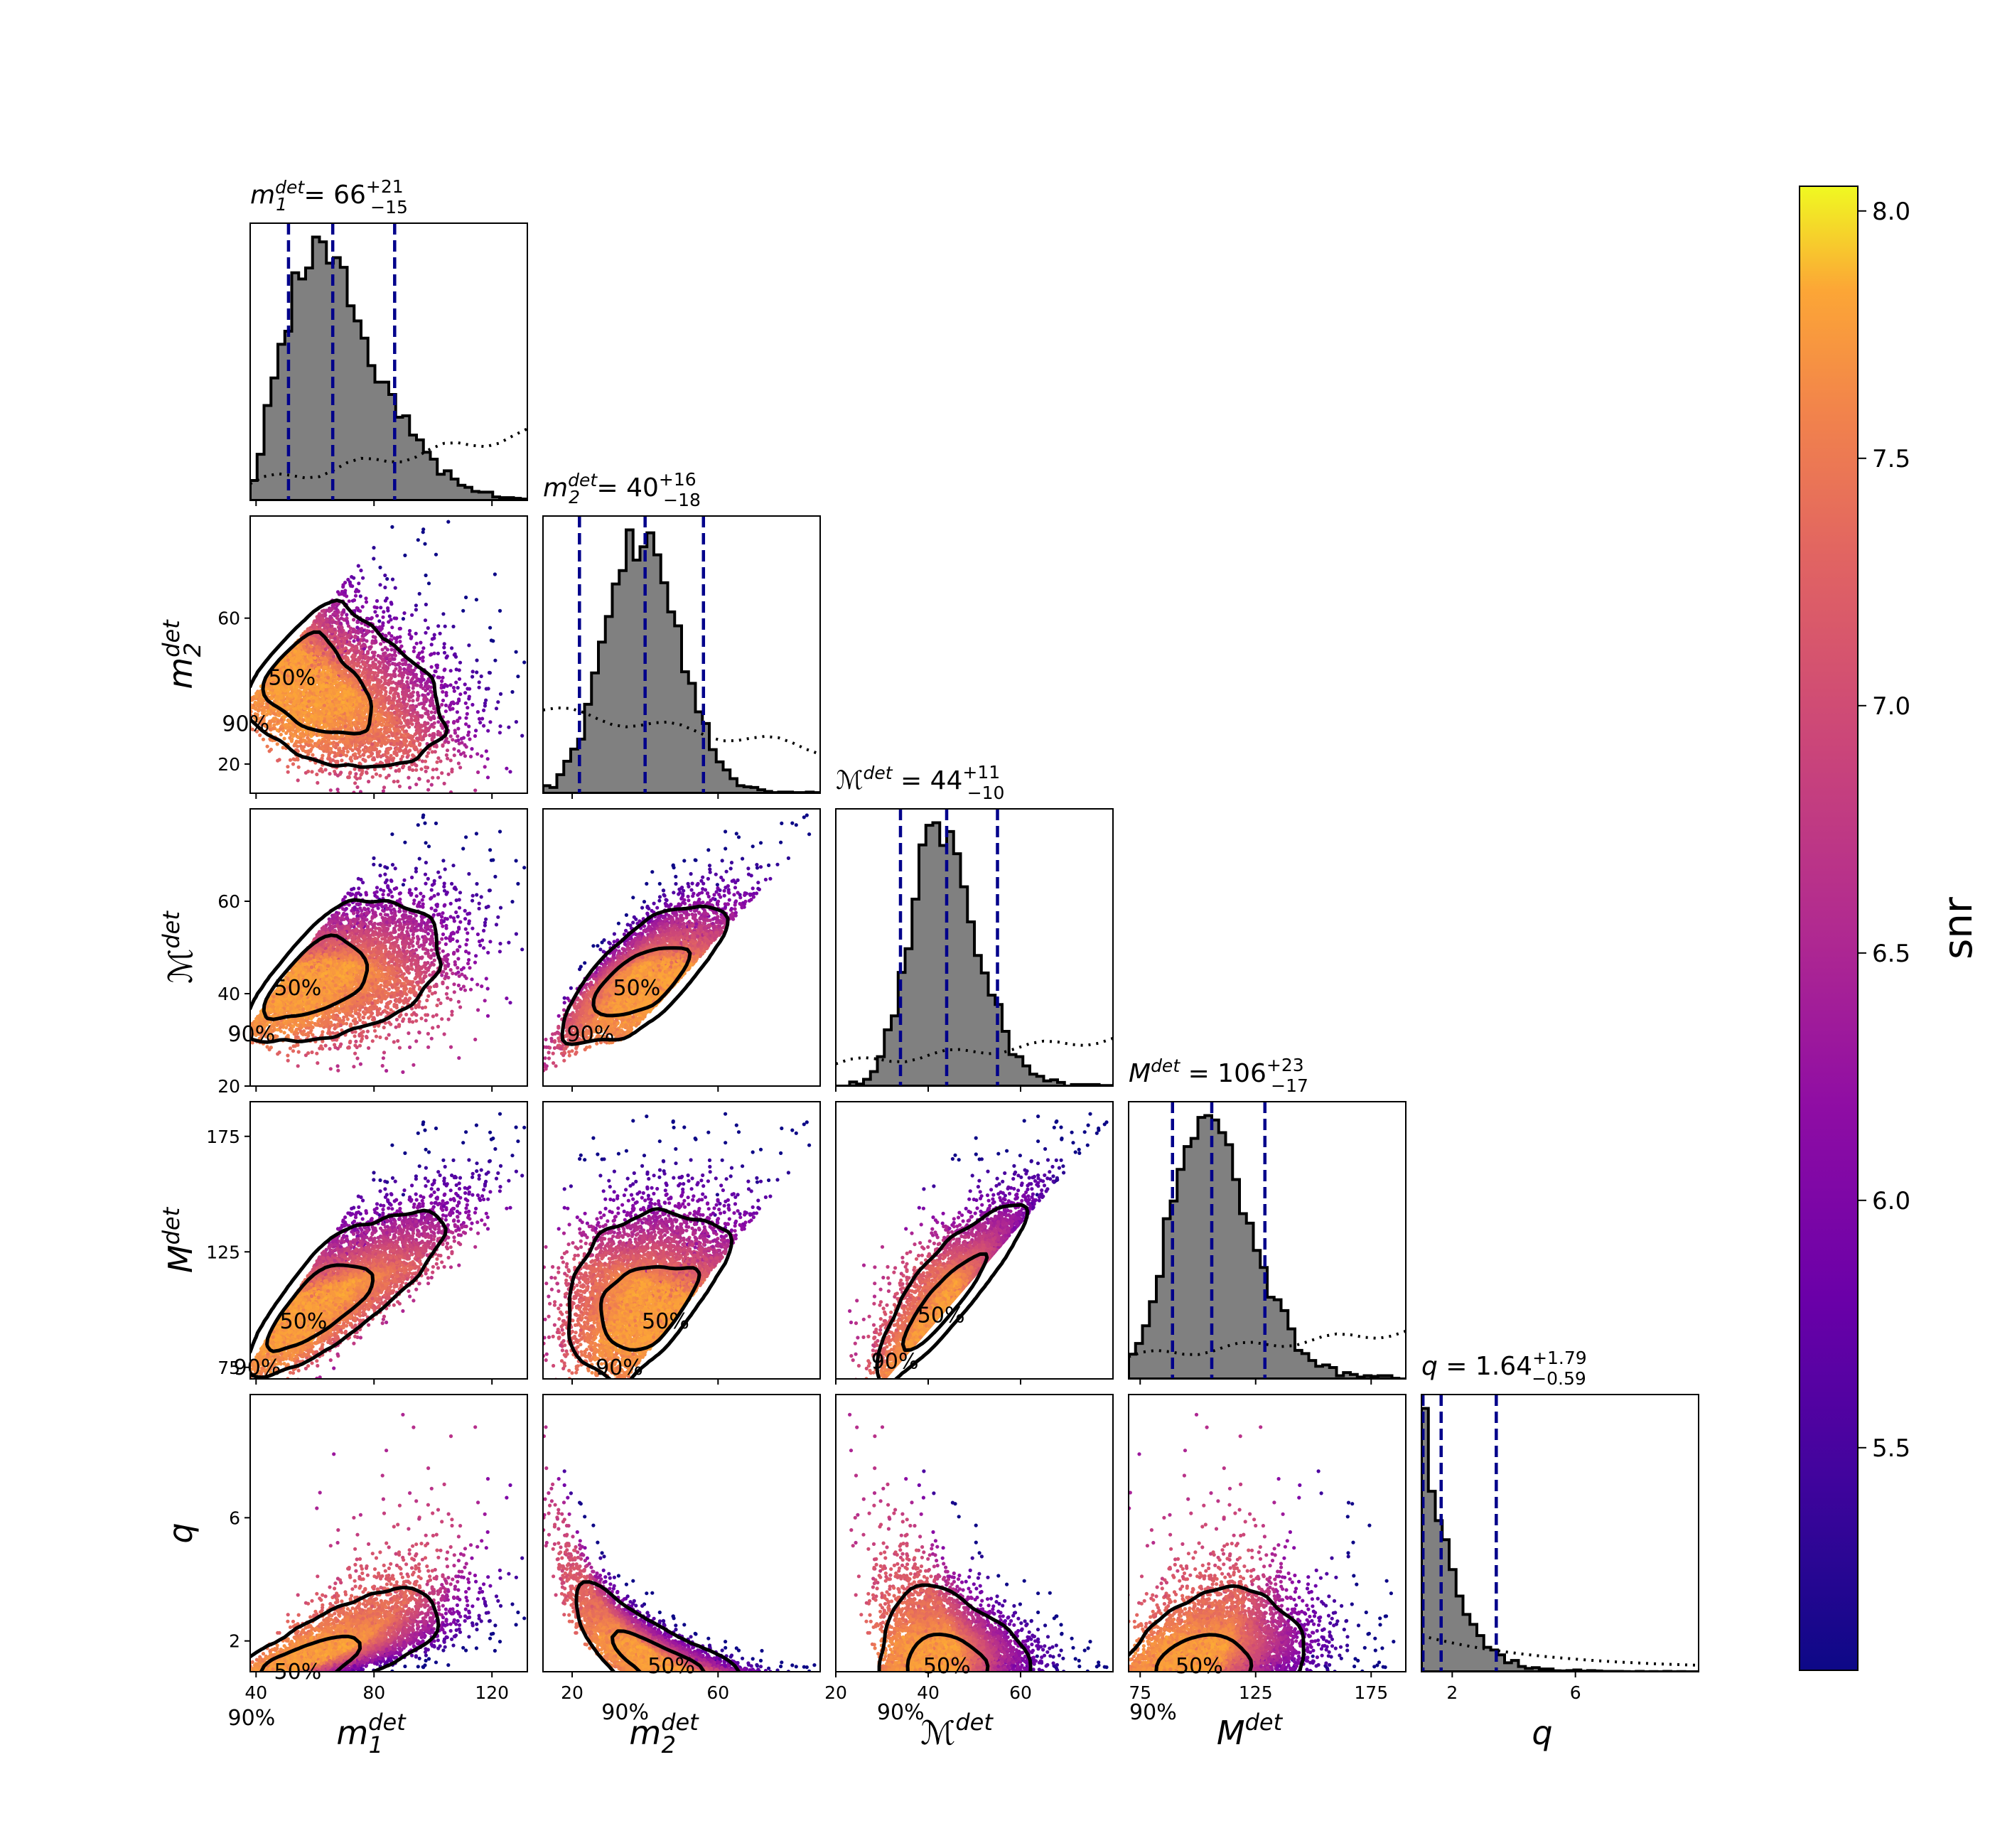 This screenshot has width=1990, height=1848. I want to click on panel-frame, so click(389, 361).